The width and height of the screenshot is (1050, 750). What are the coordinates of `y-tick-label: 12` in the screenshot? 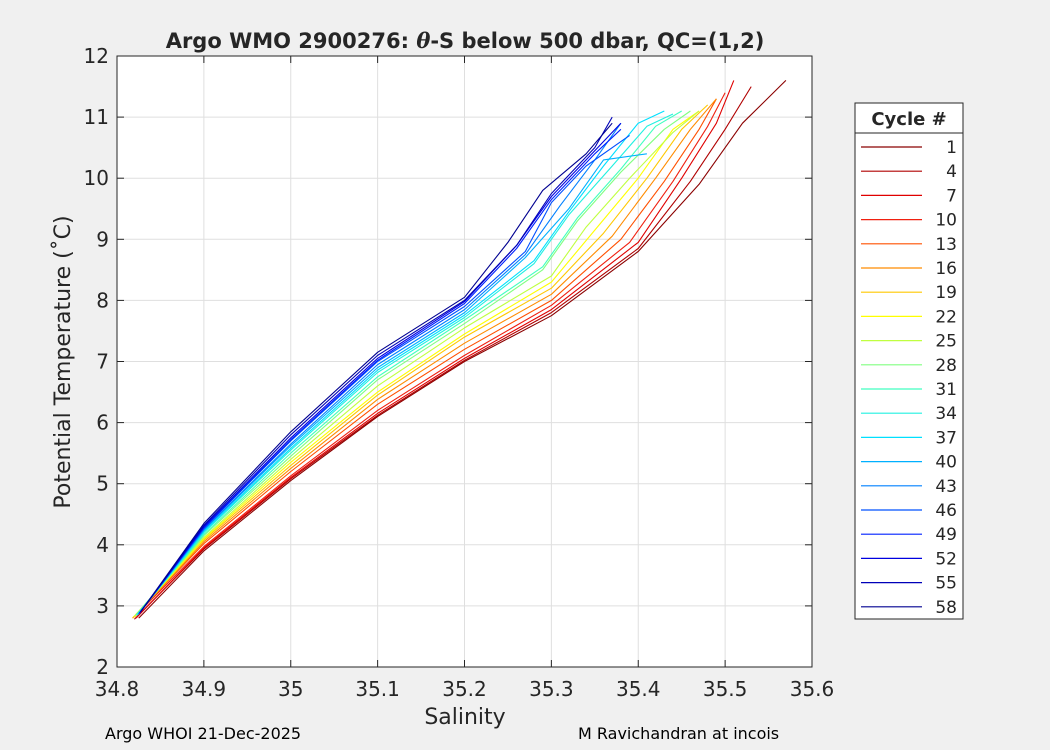 It's located at (96, 56).